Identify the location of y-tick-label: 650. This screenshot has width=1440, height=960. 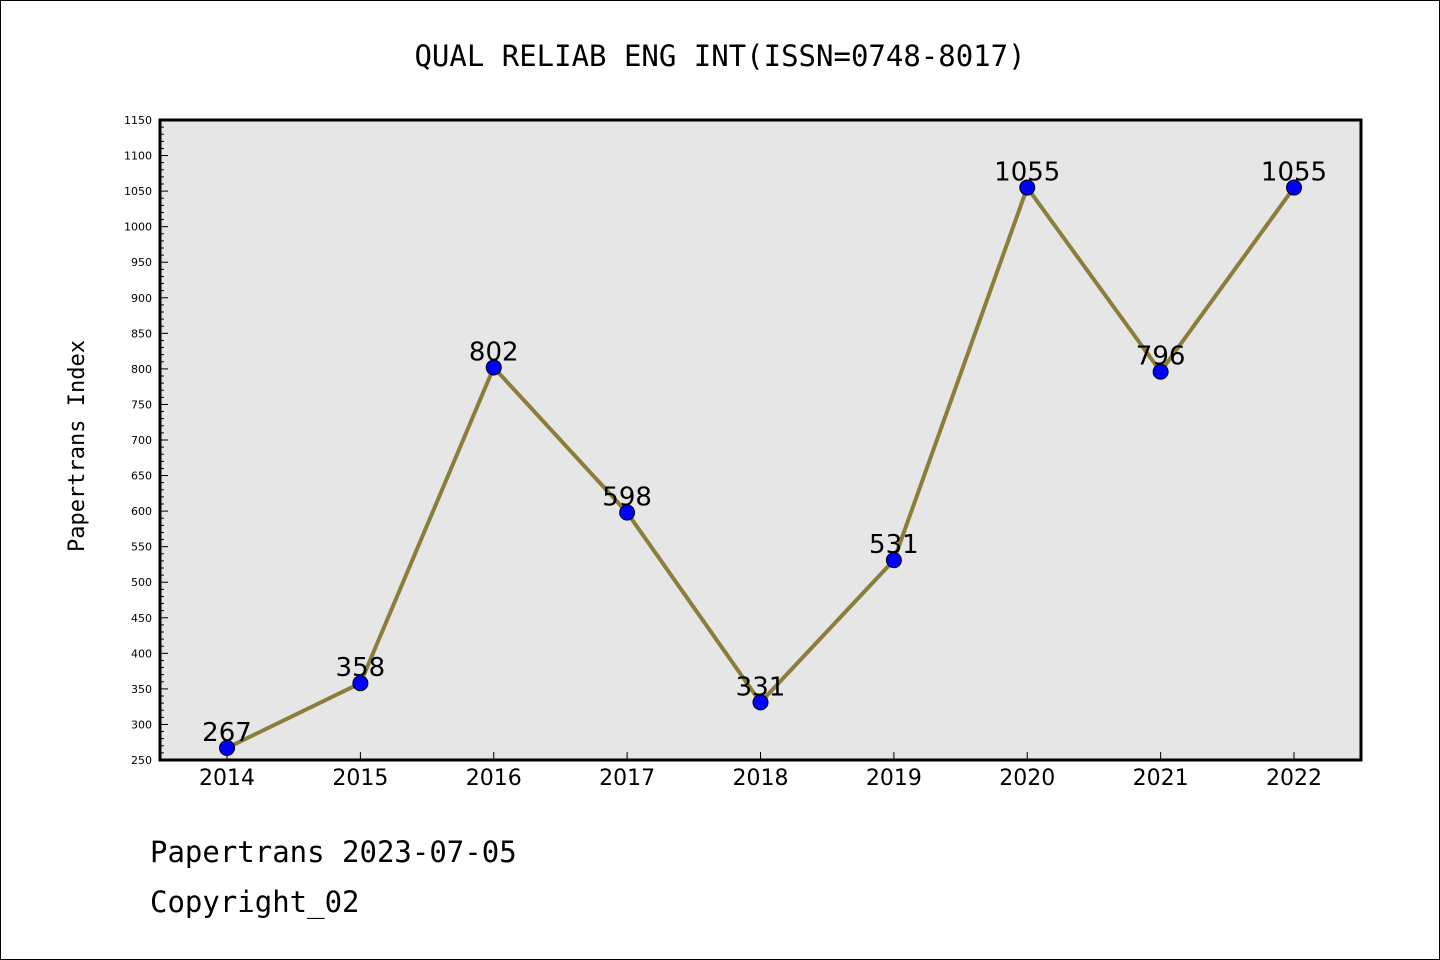
(141, 476).